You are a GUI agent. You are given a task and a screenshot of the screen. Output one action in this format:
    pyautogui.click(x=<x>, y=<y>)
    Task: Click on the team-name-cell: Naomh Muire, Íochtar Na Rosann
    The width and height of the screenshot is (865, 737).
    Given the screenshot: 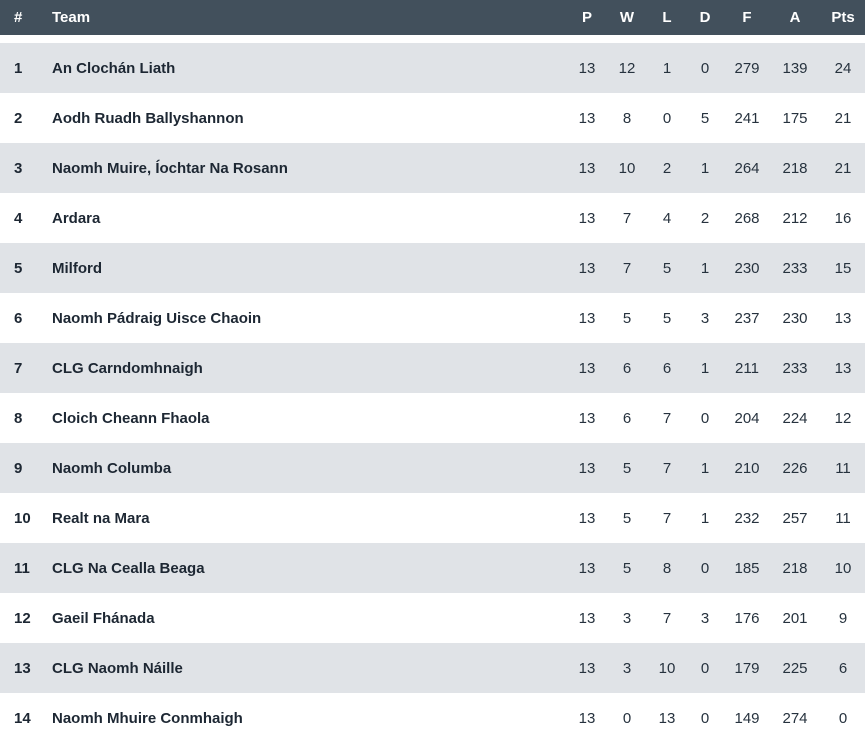 What is the action you would take?
    pyautogui.click(x=170, y=168)
    